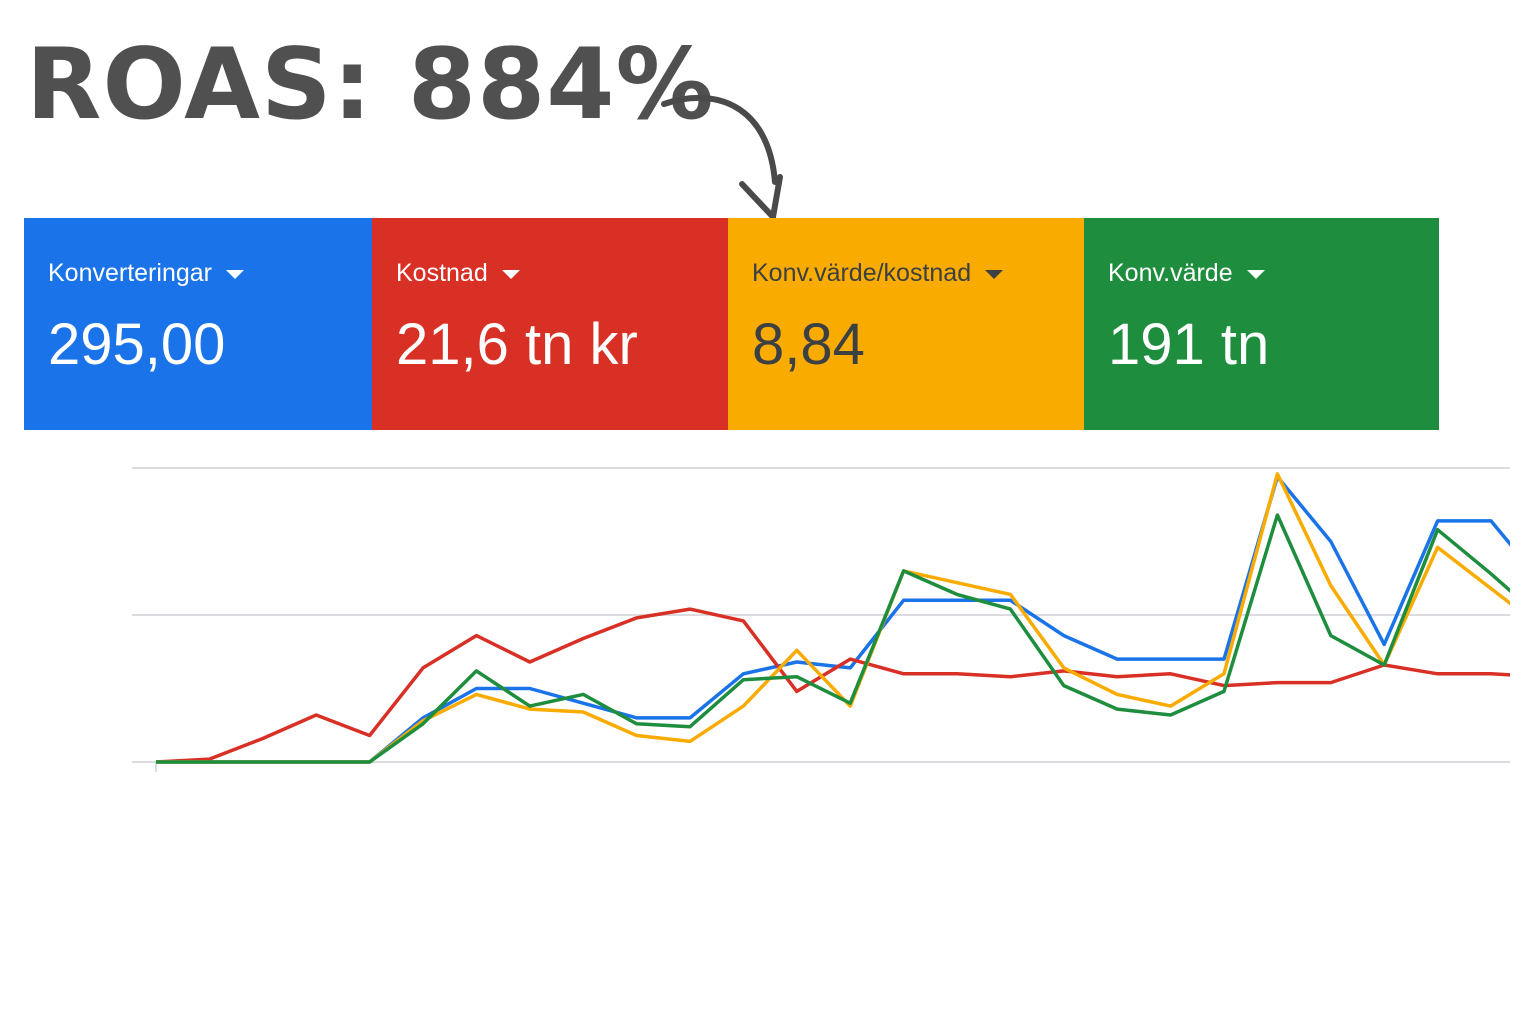  I want to click on metric-label-row: Konv.värde/kostnad, so click(918, 273).